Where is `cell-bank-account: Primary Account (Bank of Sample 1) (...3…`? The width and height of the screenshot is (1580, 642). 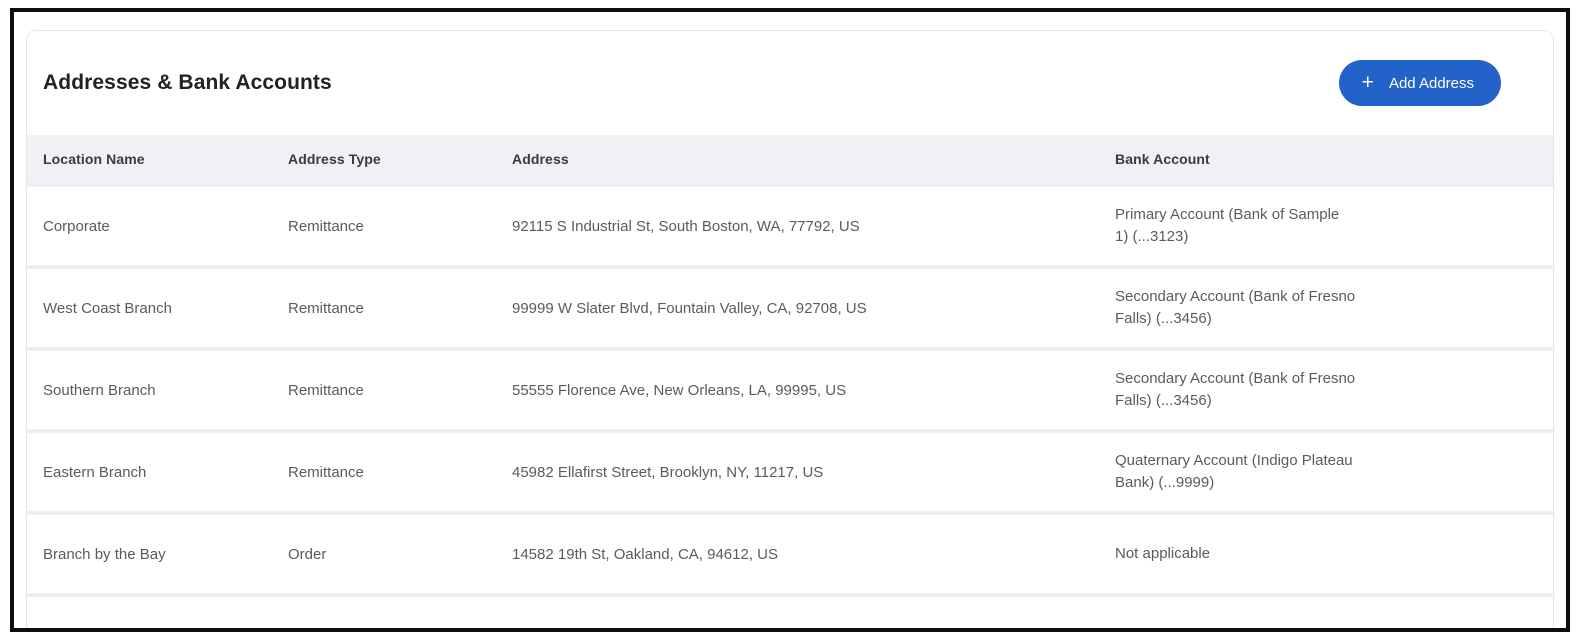 cell-bank-account: Primary Account (Bank of Sample 1) (...3… is located at coordinates (1227, 225).